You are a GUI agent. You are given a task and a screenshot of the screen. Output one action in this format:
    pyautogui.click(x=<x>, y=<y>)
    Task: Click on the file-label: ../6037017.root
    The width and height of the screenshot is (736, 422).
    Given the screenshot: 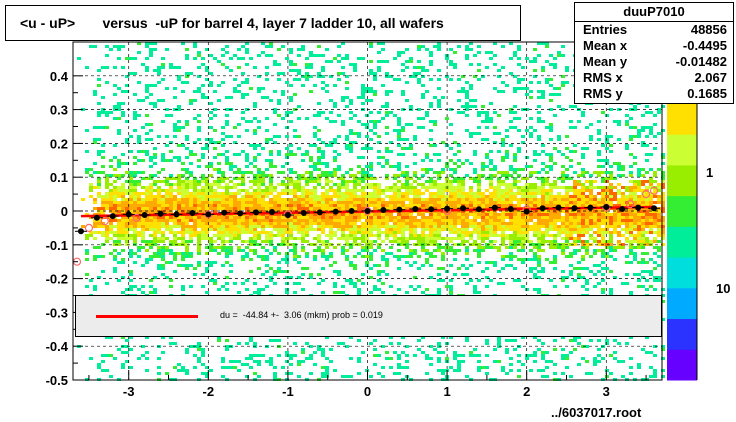 What is the action you would take?
    pyautogui.click(x=596, y=412)
    